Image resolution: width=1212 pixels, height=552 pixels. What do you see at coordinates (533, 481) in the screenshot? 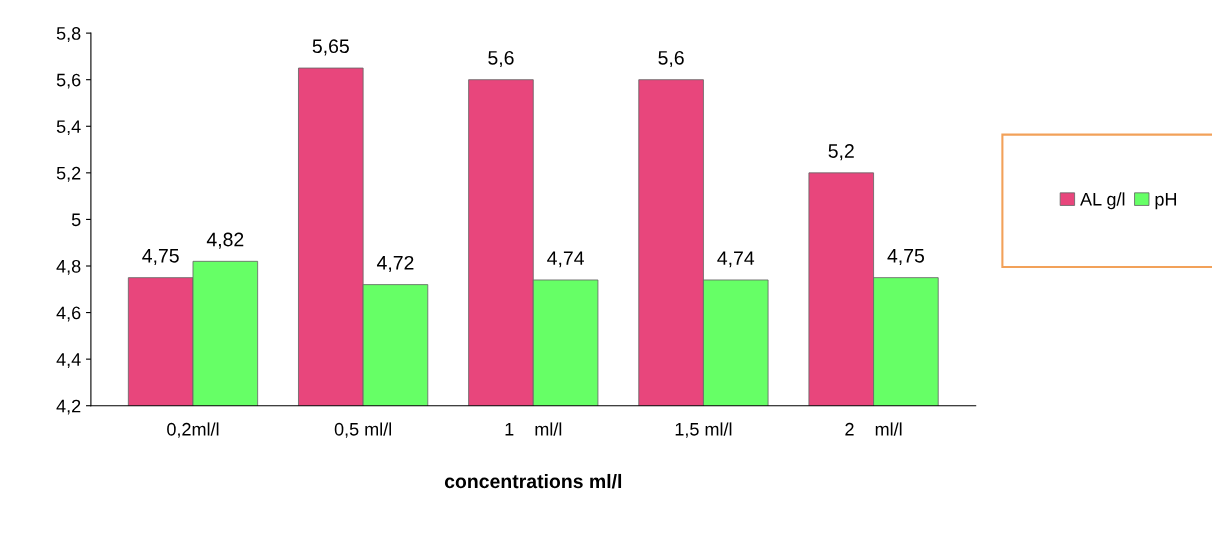
I see `x-axis-title: concentrations ml/l` at bounding box center [533, 481].